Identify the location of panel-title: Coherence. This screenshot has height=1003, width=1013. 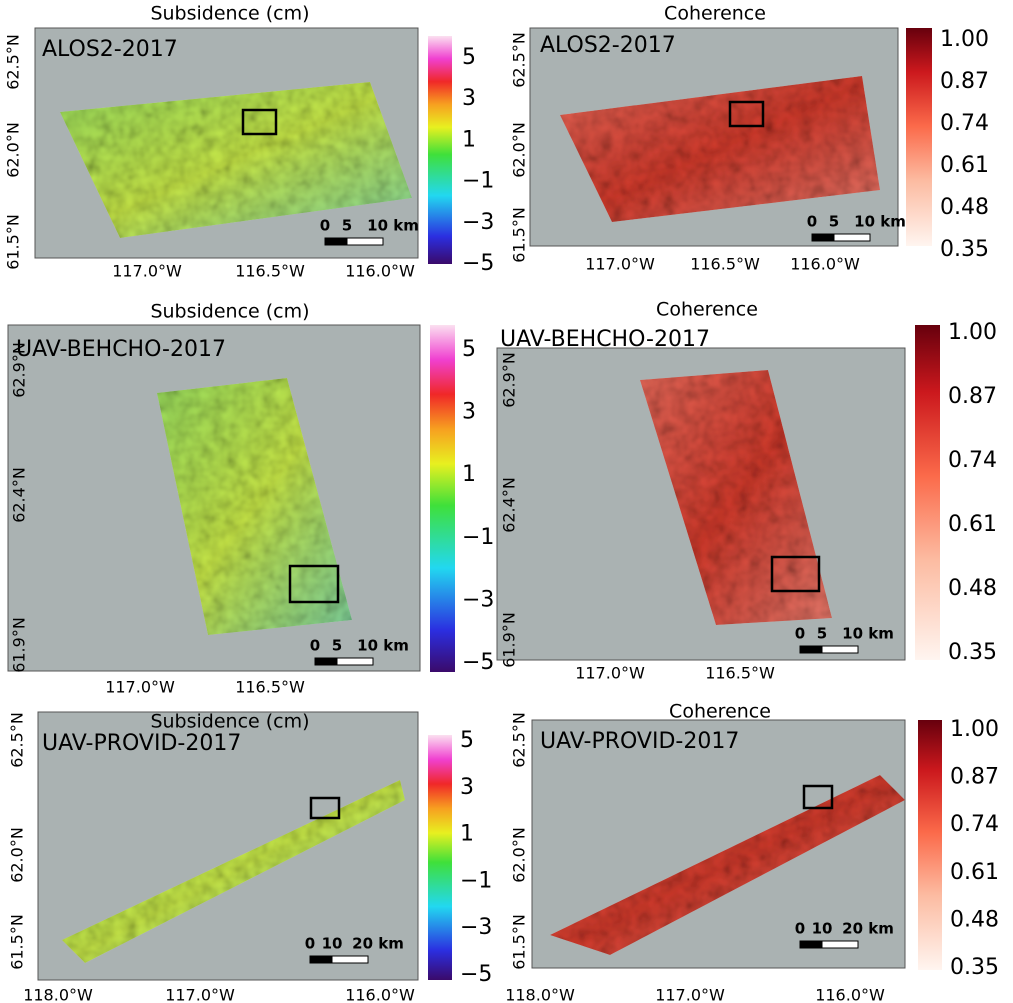
(707, 310).